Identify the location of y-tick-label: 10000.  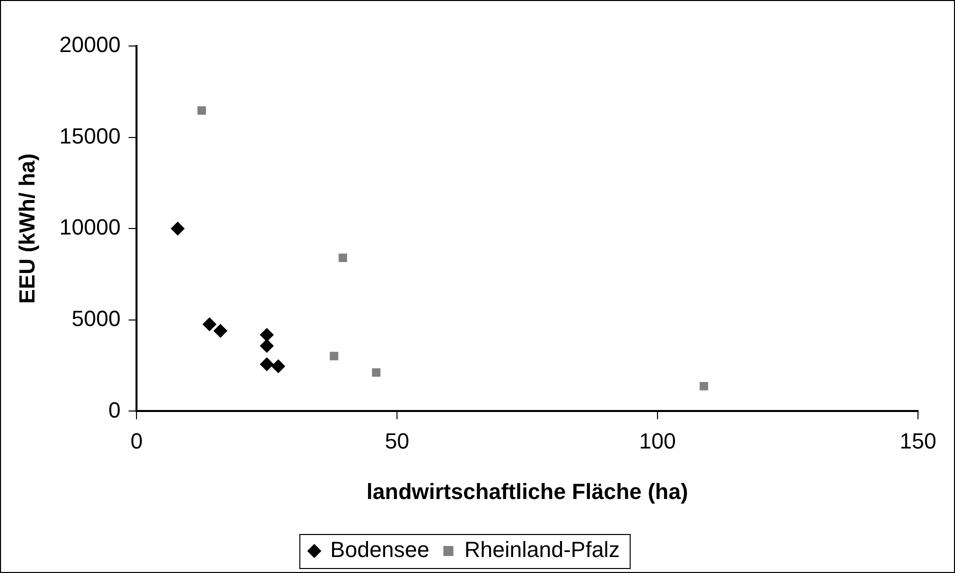
(90, 227).